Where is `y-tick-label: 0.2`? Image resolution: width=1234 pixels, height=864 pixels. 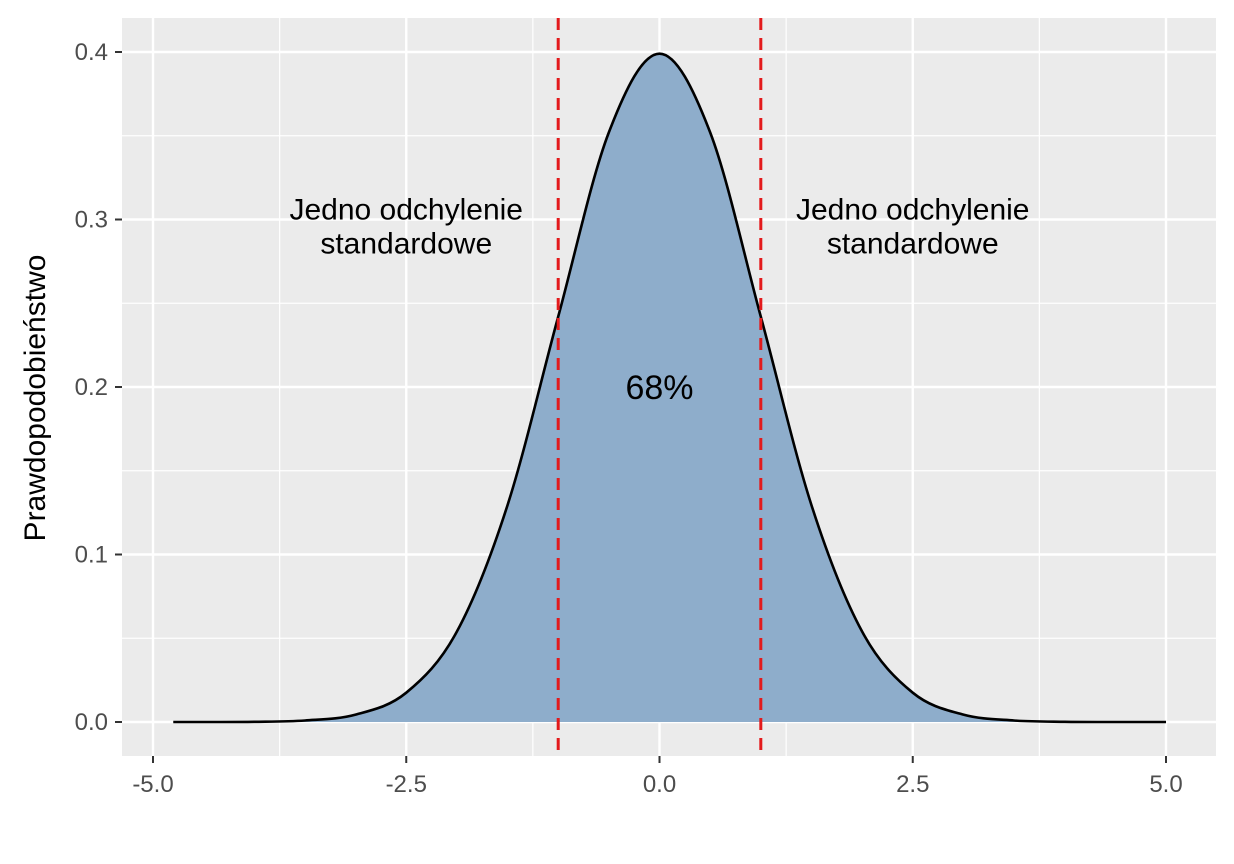 y-tick-label: 0.2 is located at coordinates (91, 387).